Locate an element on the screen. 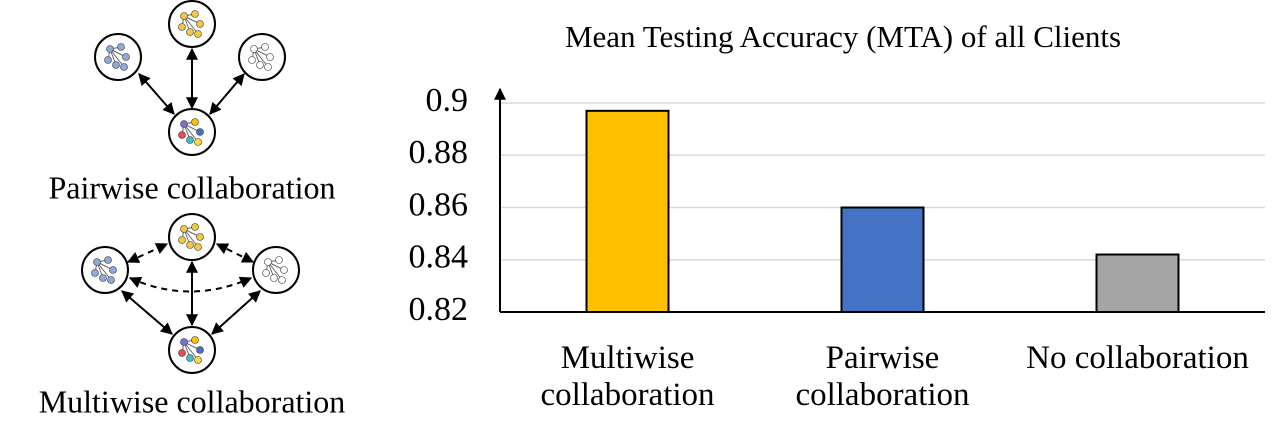 The width and height of the screenshot is (1281, 421). x-tick-label: No collaboration is located at coordinates (1137, 358).